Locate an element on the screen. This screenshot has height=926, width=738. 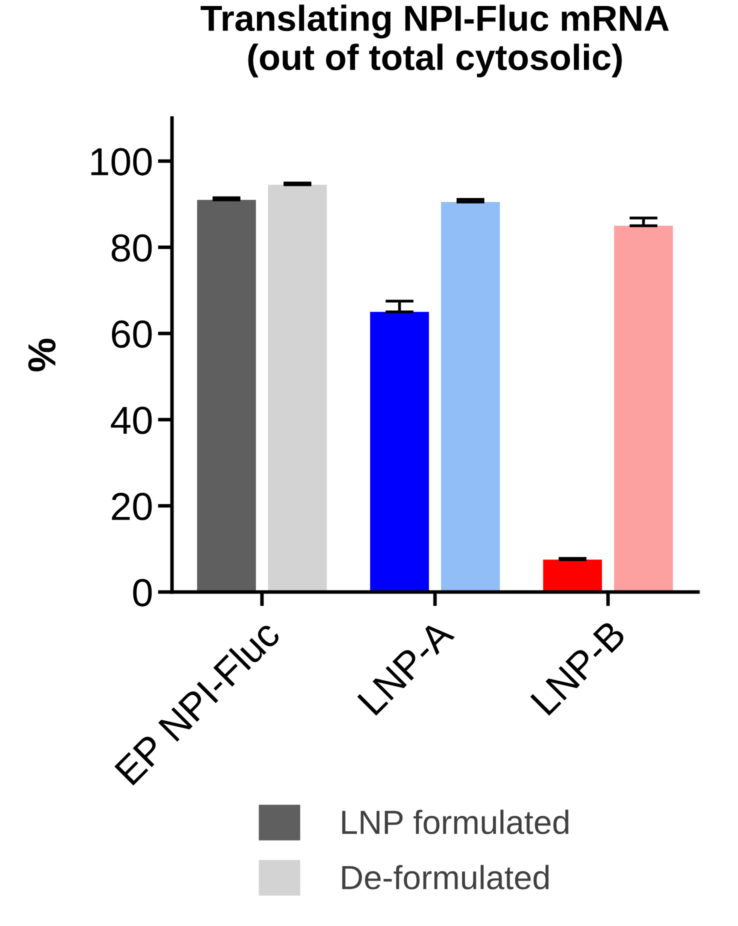
y-axis-title: % is located at coordinates (42, 355).